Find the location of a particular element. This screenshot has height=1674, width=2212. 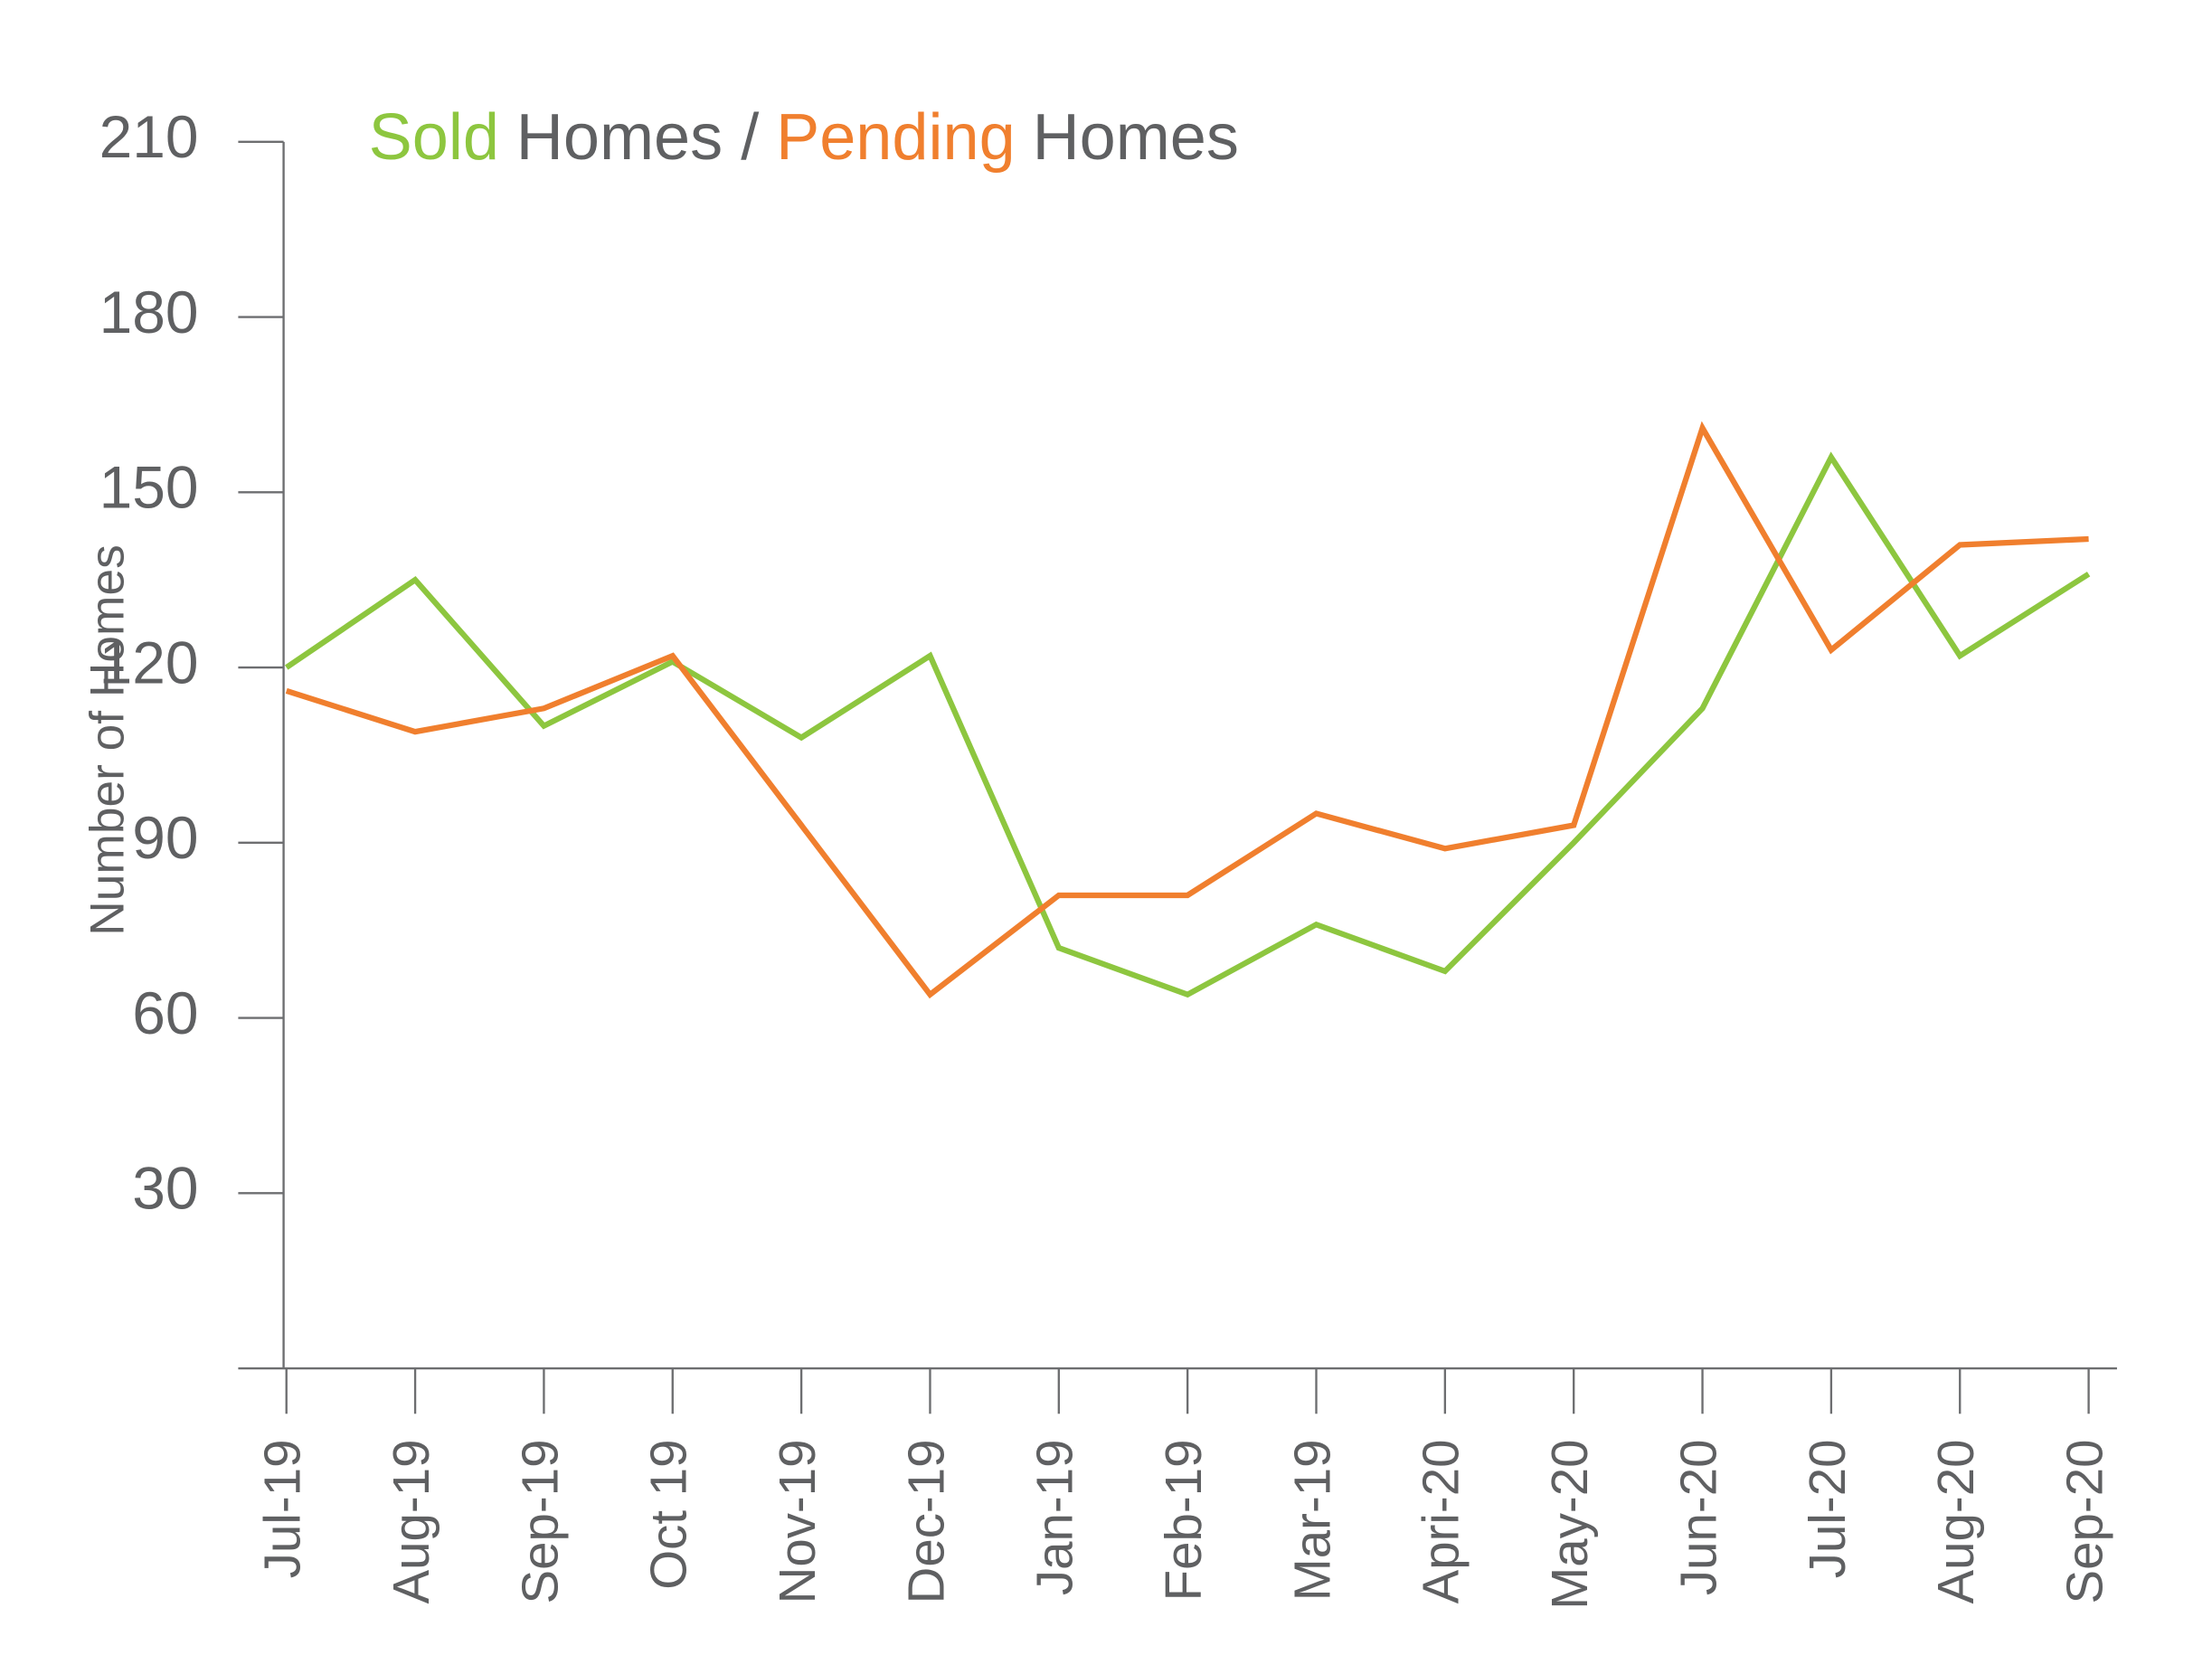

x-tick-label: Aug-19 is located at coordinates (412, 1521).